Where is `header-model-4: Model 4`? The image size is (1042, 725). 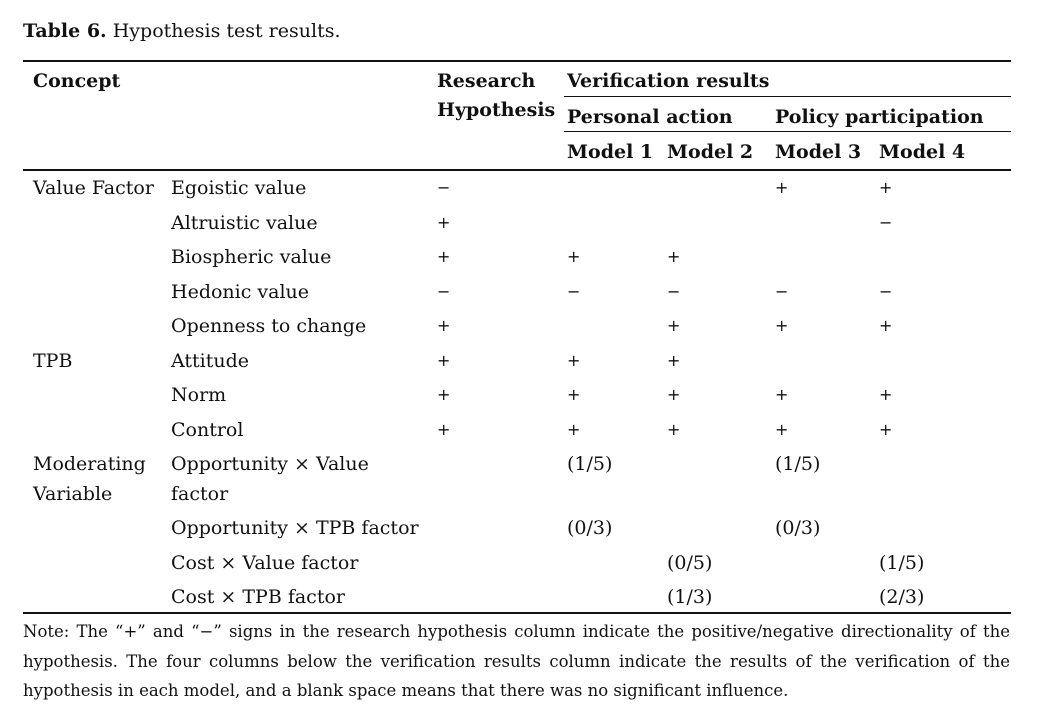
header-model-4: Model 4 is located at coordinates (922, 152).